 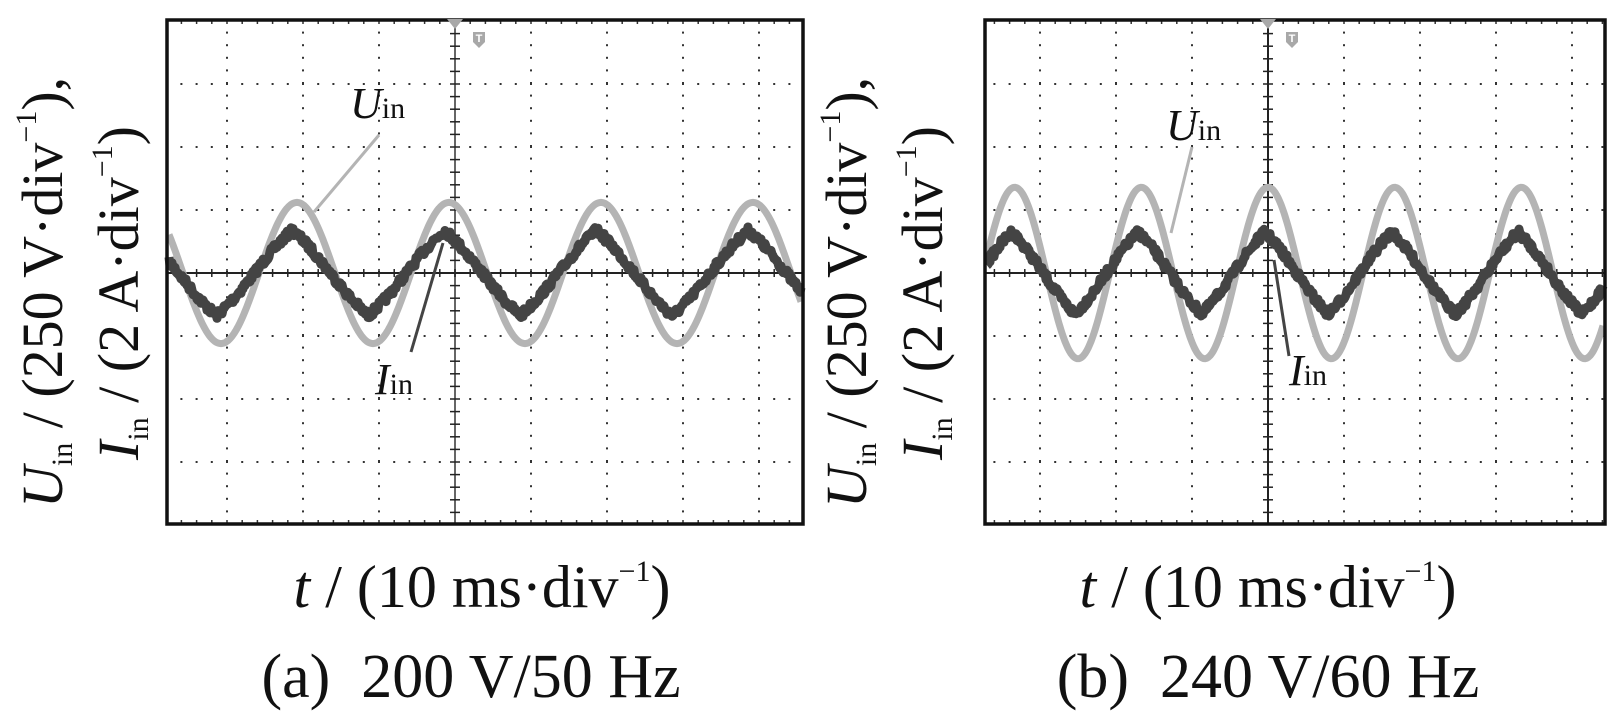 What do you see at coordinates (848, 292) in the screenshot?
I see `y-label-line1-b: Uin / (250 V·div−1),` at bounding box center [848, 292].